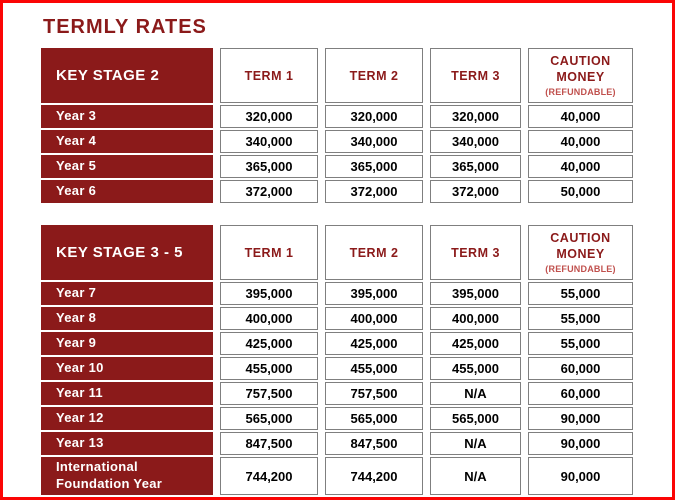 This screenshot has height=500, width=675. What do you see at coordinates (374, 318) in the screenshot?
I see `term2-fee-value: 400,000` at bounding box center [374, 318].